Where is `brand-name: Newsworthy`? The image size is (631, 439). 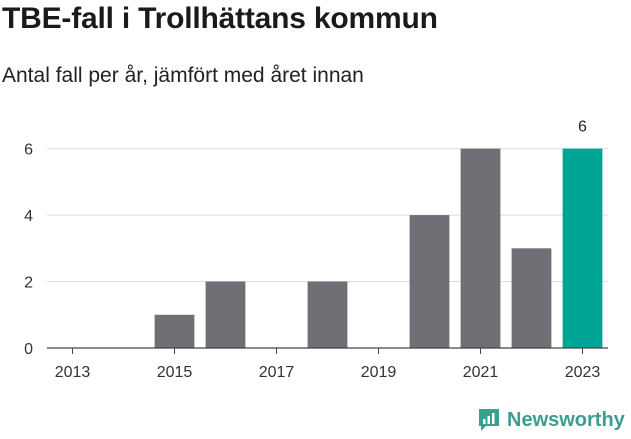 brand-name: Newsworthy is located at coordinates (566, 419).